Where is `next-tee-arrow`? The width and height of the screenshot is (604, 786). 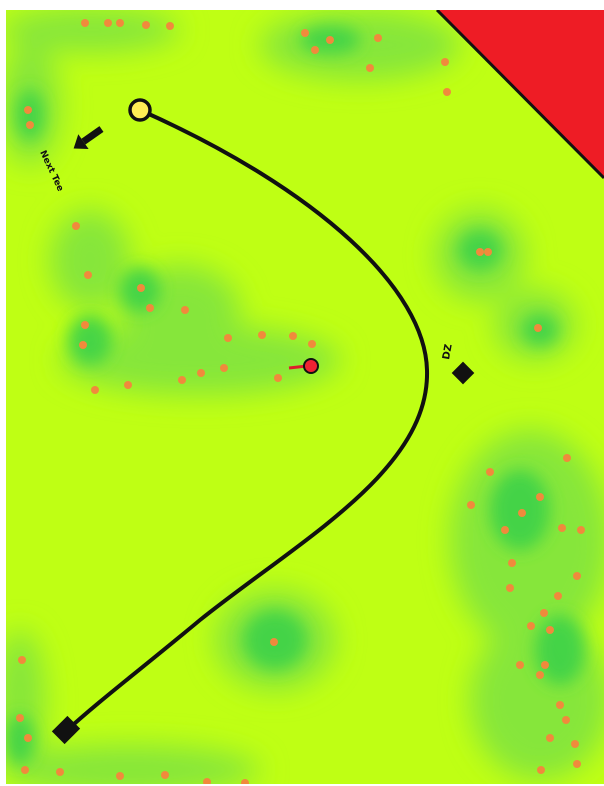
next-tee-arrow is located at coordinates (87, 139).